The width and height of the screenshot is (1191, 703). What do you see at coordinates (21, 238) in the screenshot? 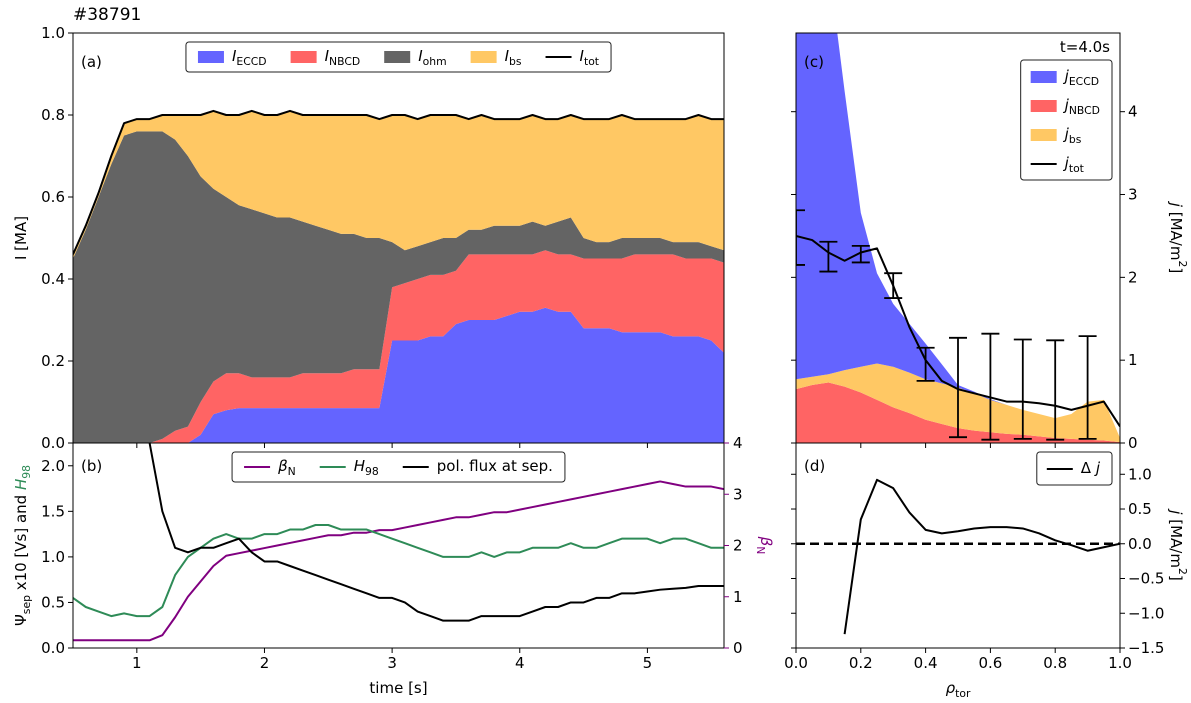
I see `y-axis-label: I [MA]` at bounding box center [21, 238].